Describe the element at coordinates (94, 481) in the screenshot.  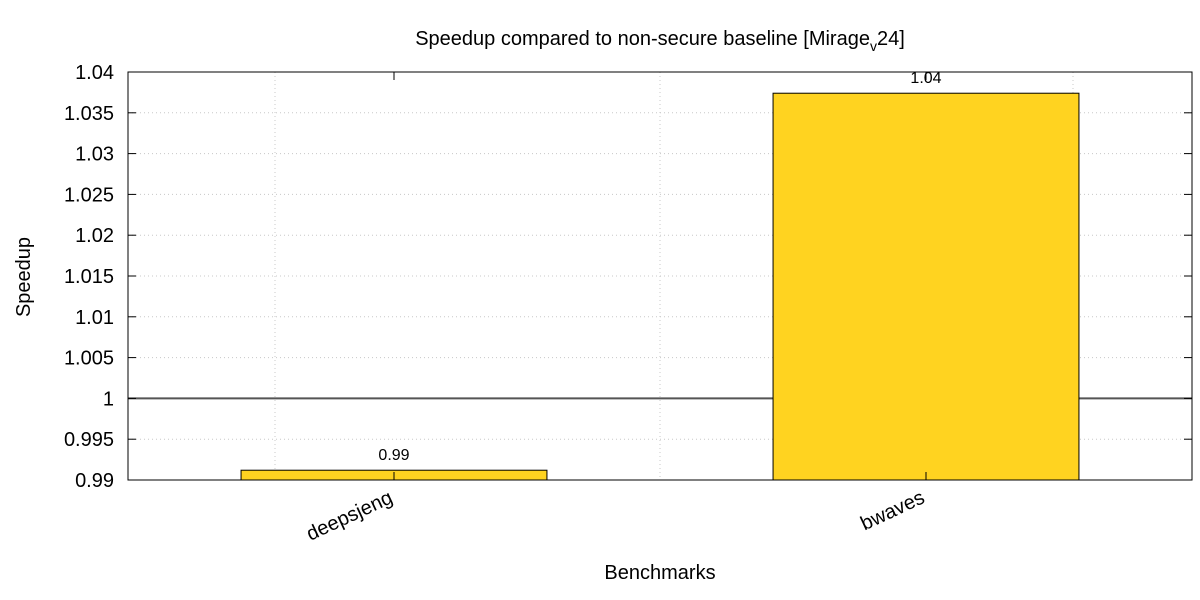
I see `y-tick-label: 0.99` at that location.